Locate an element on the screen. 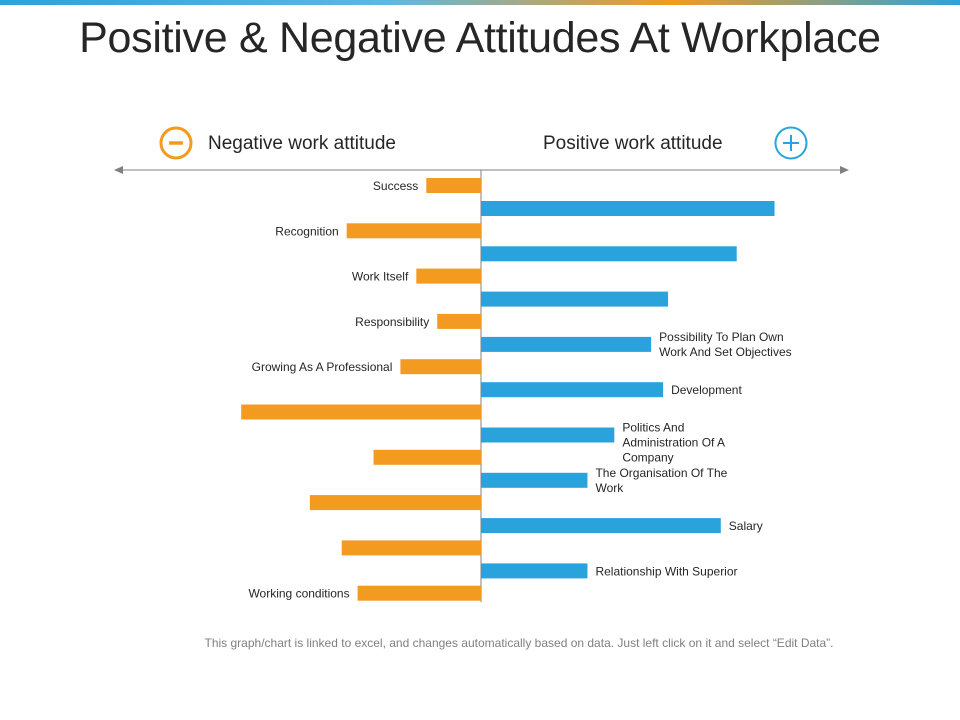  axis-arrow-left is located at coordinates (118, 170).